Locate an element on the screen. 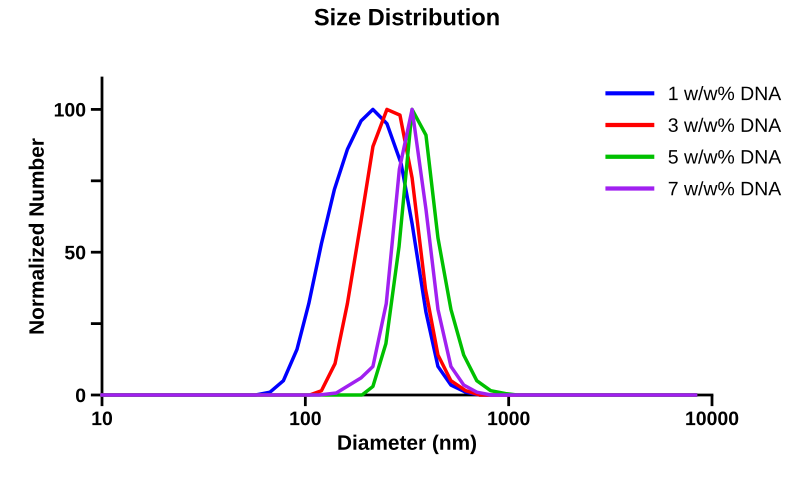 The height and width of the screenshot is (482, 806). legend-label: 3 w/w% DNA is located at coordinates (725, 125).